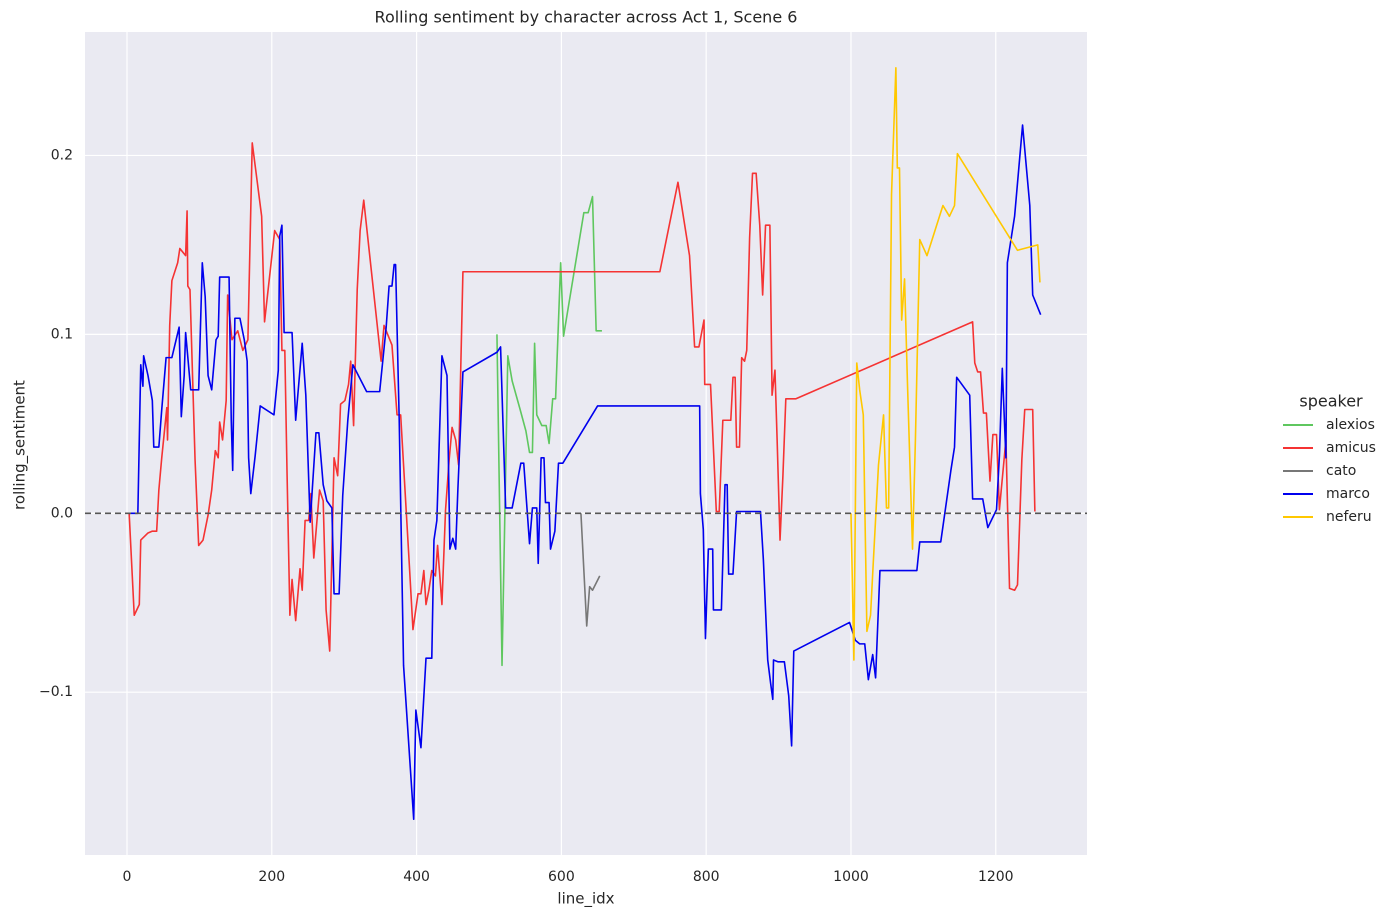  Describe the element at coordinates (1331, 401) in the screenshot. I see `legend-title: speaker` at that location.